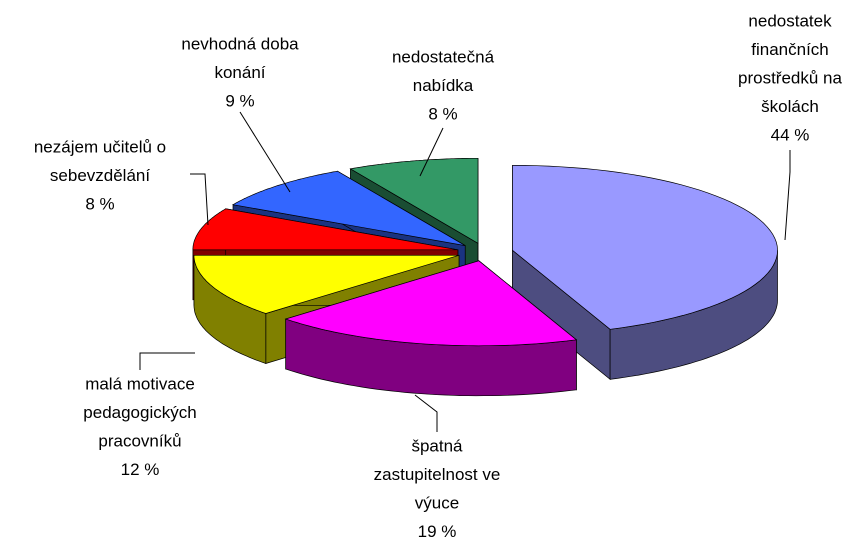 Image resolution: width=855 pixels, height=544 pixels. Describe the element at coordinates (437, 445) in the screenshot. I see `slice-label: špatná` at that location.